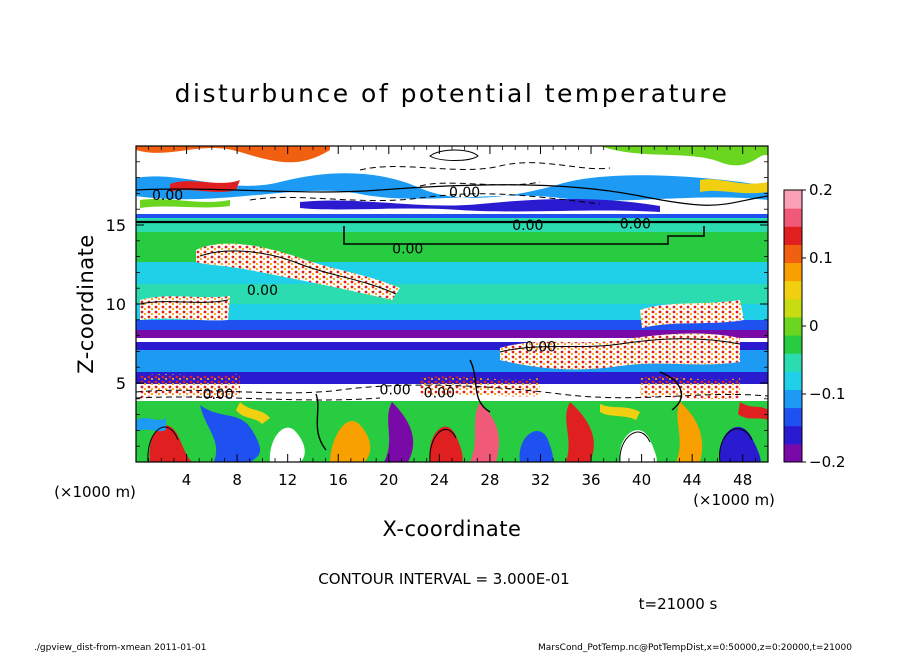 The width and height of the screenshot is (904, 654). What do you see at coordinates (452, 334) in the screenshot?
I see `band-purple-8km` at bounding box center [452, 334].